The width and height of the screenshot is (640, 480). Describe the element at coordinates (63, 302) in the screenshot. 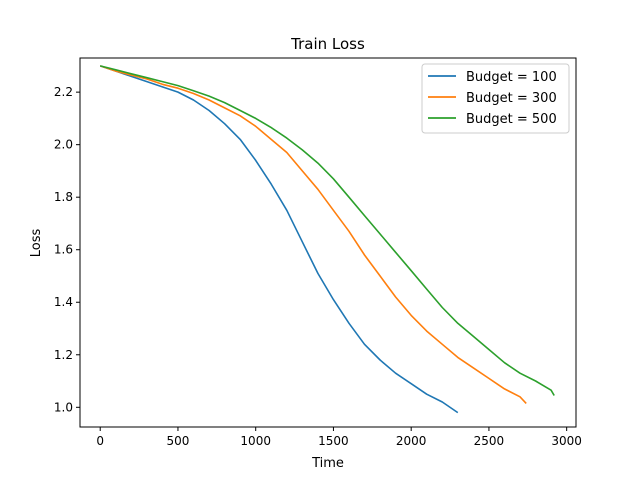

I see `y-tick-label-2: 1.4` at that location.